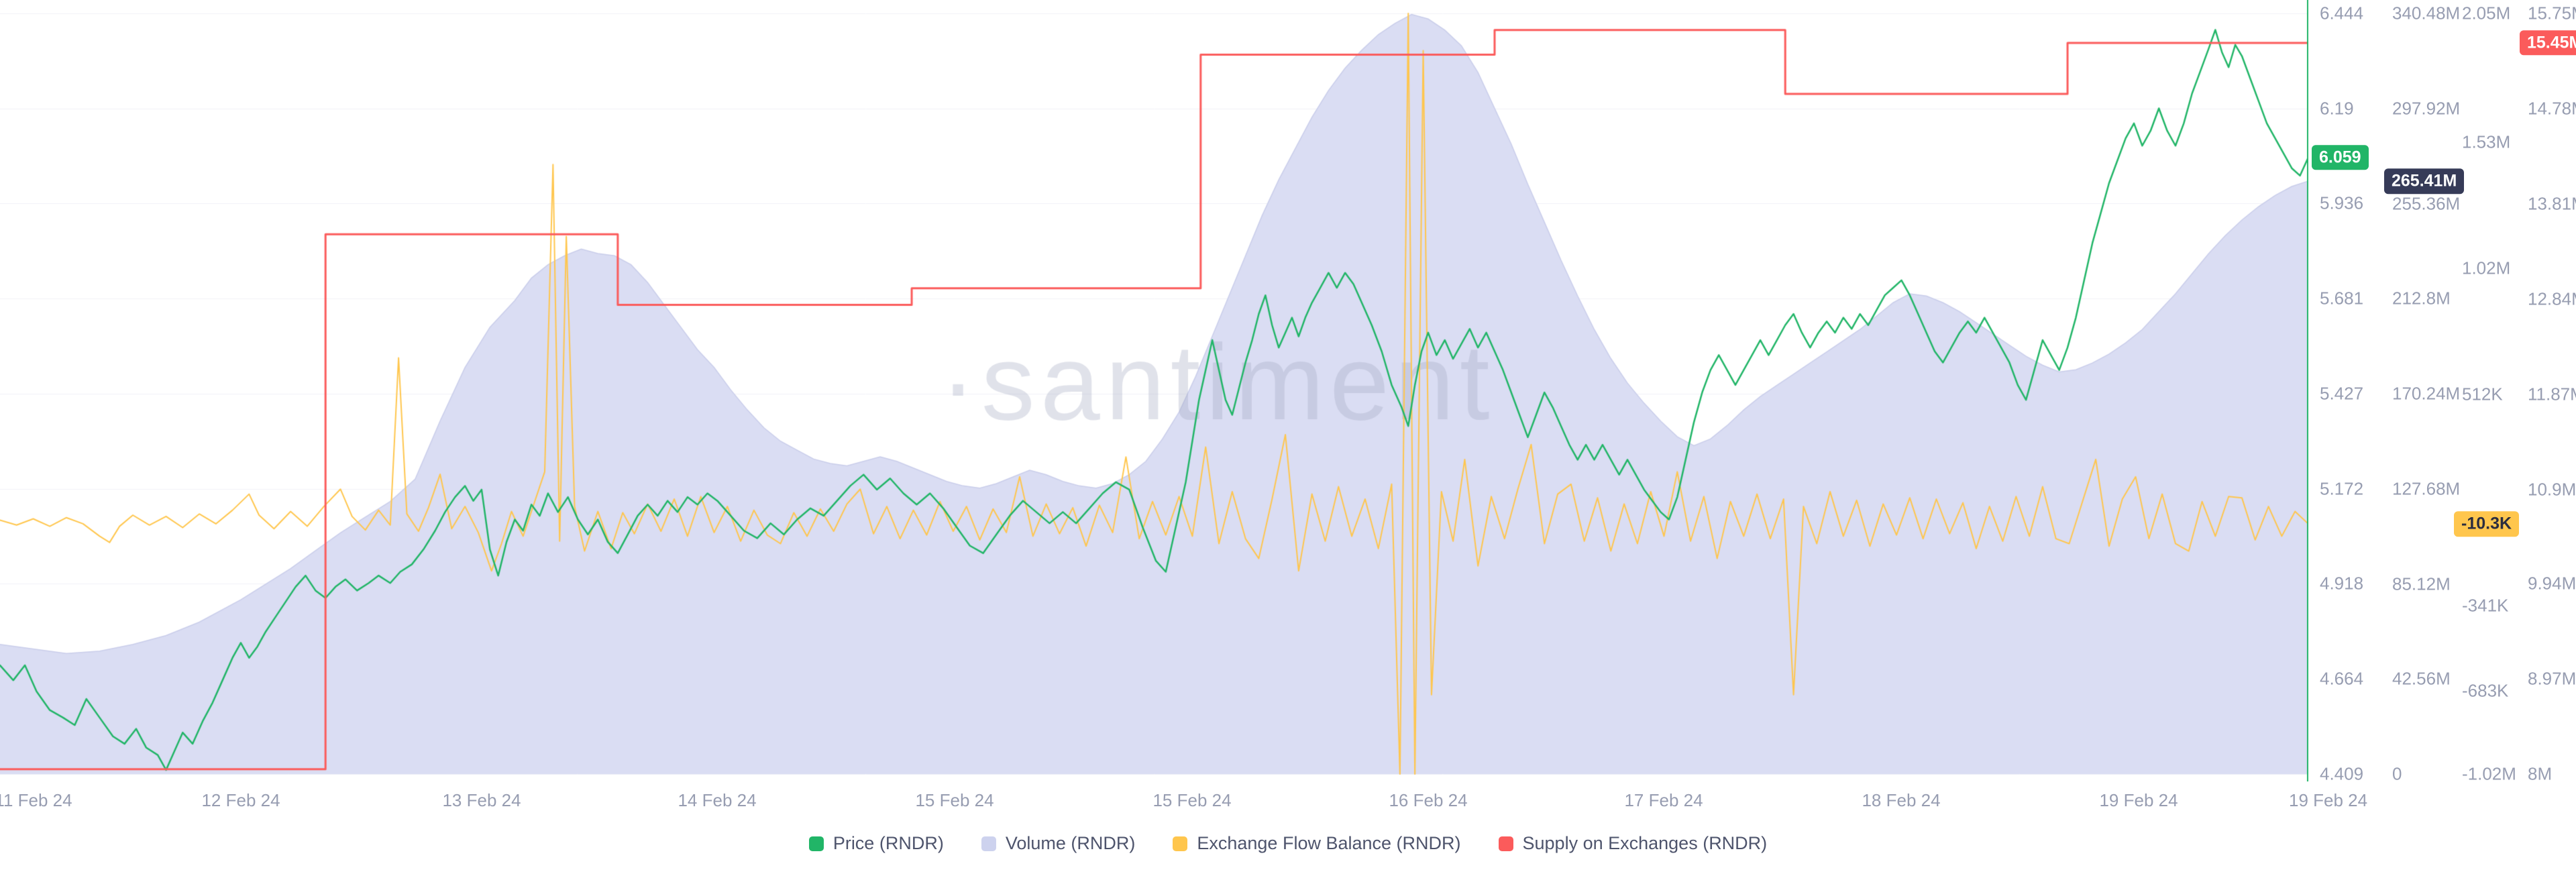  I want to click on y-tick-price: 4.409, so click(2342, 773).